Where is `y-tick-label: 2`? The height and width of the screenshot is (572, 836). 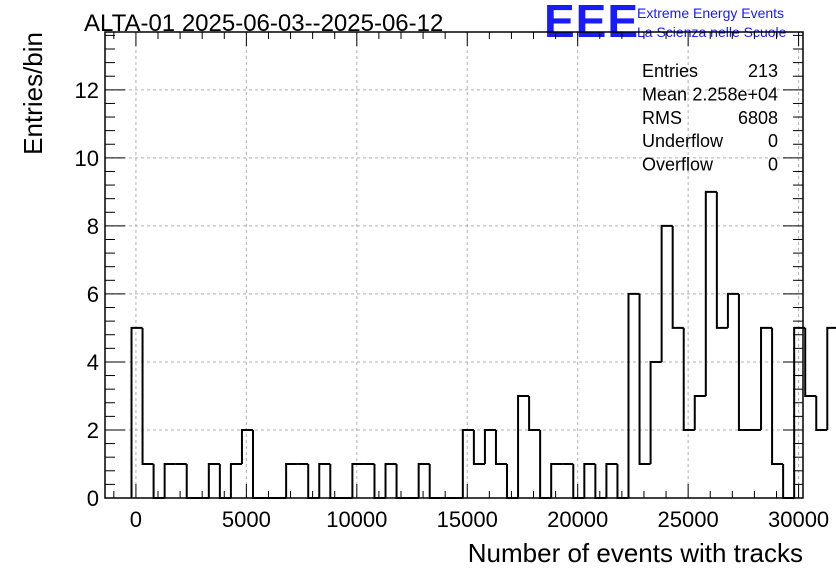 y-tick-label: 2 is located at coordinates (93, 430).